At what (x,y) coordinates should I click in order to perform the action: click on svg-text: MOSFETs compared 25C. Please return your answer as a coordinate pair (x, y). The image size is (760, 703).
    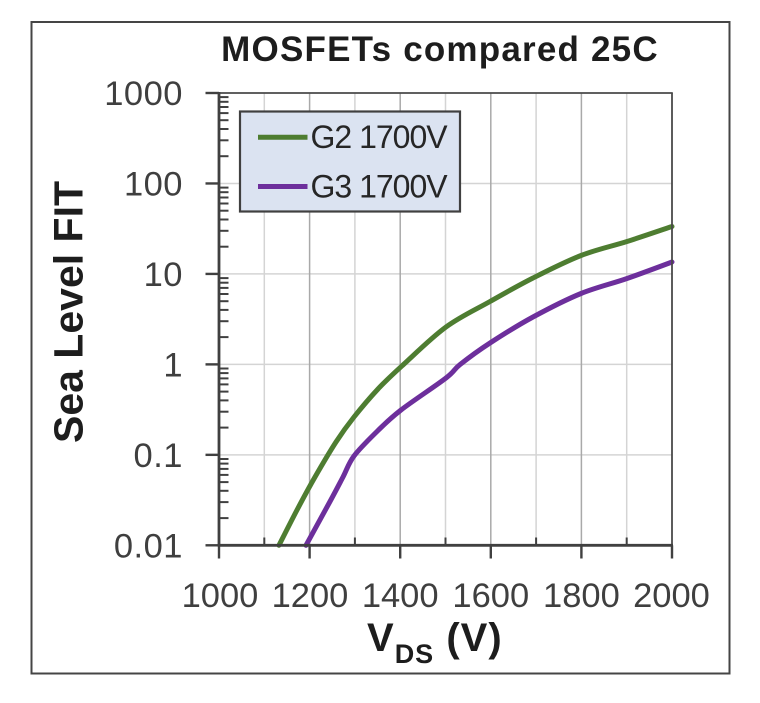
    Looking at the image, I should click on (440, 49).